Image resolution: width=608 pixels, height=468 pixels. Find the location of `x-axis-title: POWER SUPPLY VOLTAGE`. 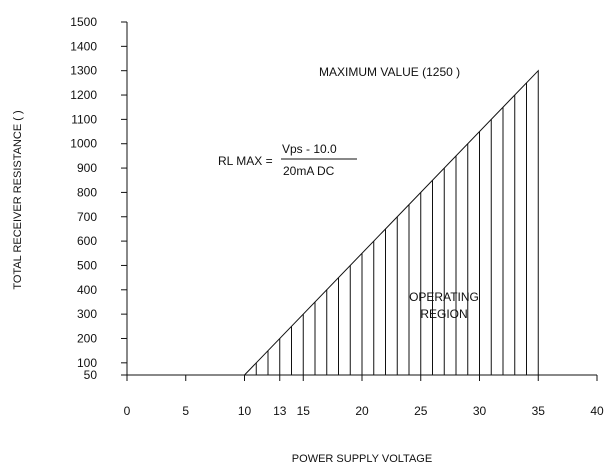

x-axis-title: POWER SUPPLY VOLTAGE is located at coordinates (362, 459).